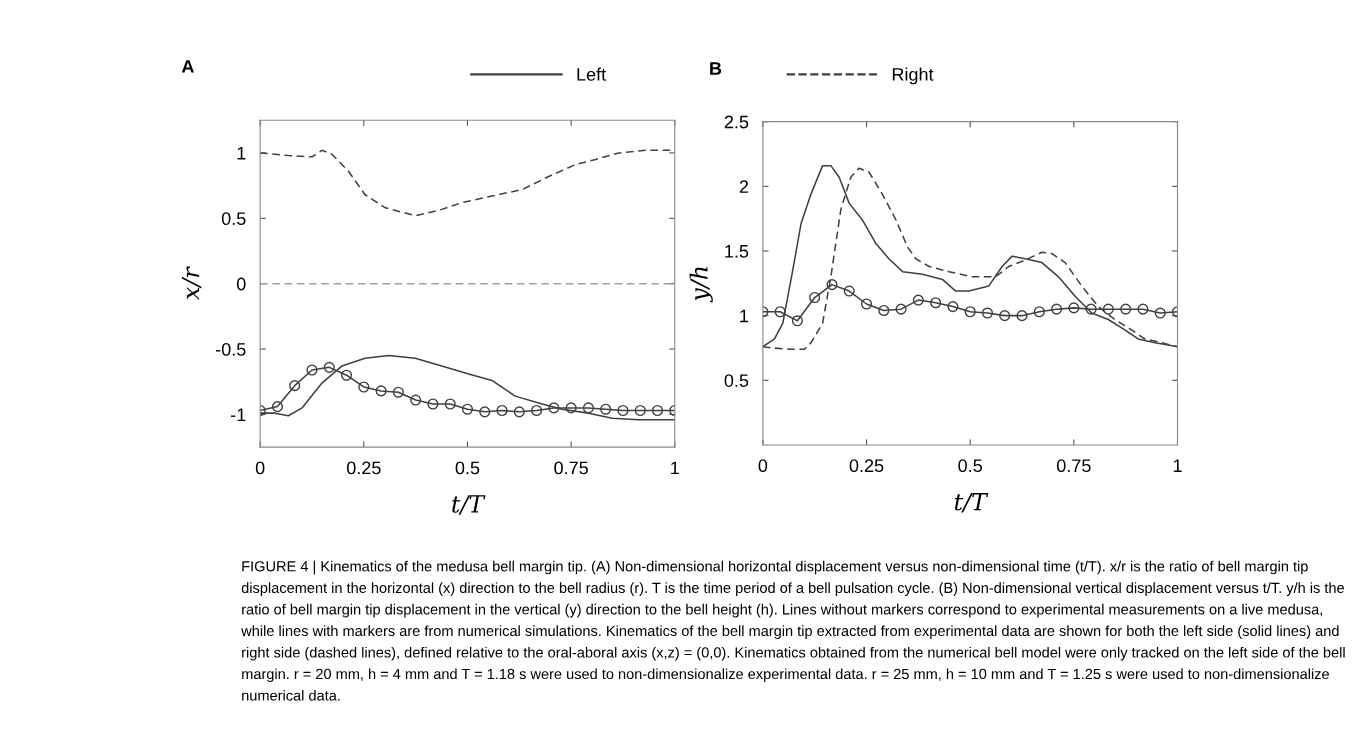 This screenshot has height=733, width=1355. Describe the element at coordinates (716, 68) in the screenshot. I see `chart-title: B` at that location.